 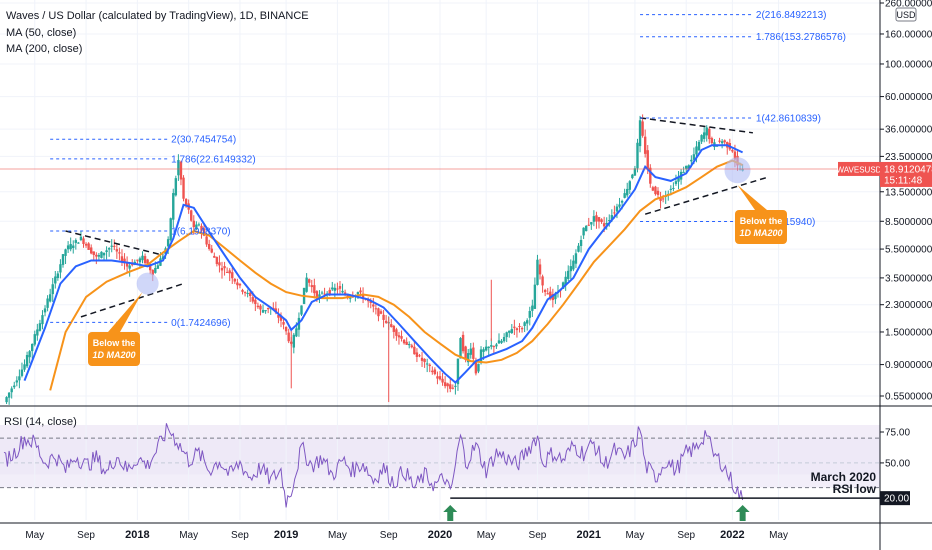 What do you see at coordinates (203, 140) in the screenshot?
I see `fib-level-label: 2(30.7454754)` at bounding box center [203, 140].